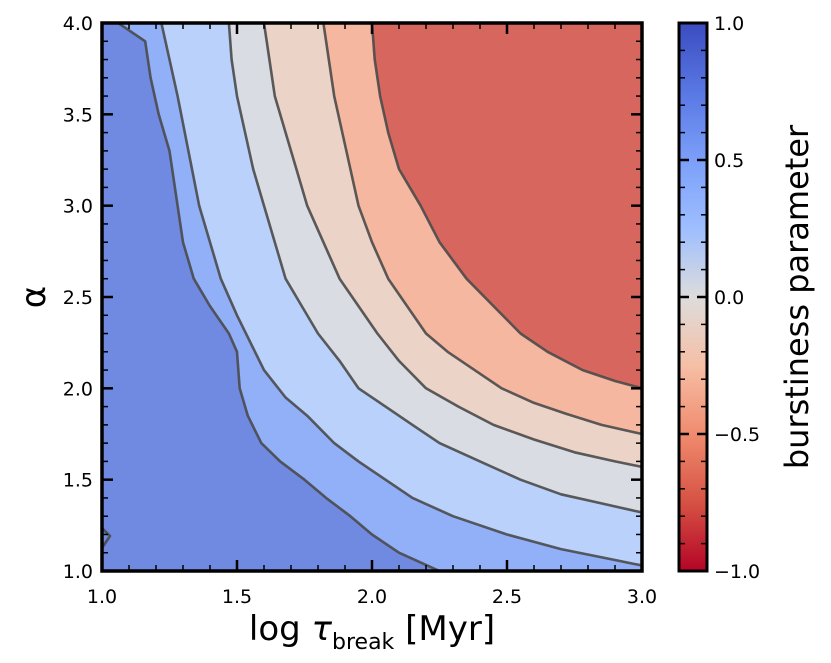 The height and width of the screenshot is (663, 831). What do you see at coordinates (102, 597) in the screenshot?
I see `x-tick-label: 1.0` at bounding box center [102, 597].